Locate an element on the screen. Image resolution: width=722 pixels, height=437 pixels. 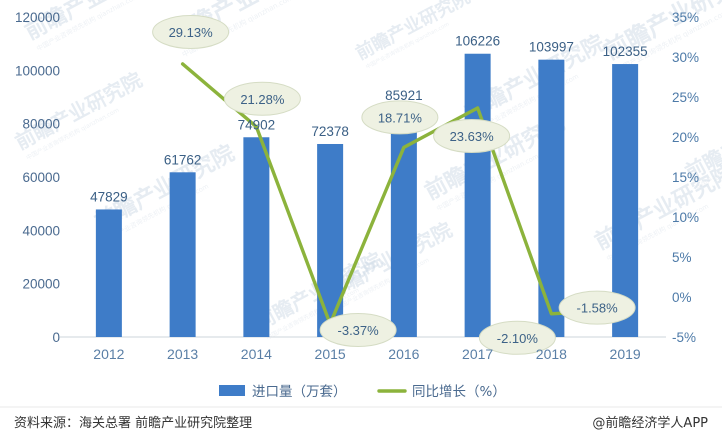
callout-label: 23.63% is located at coordinates (472, 136).